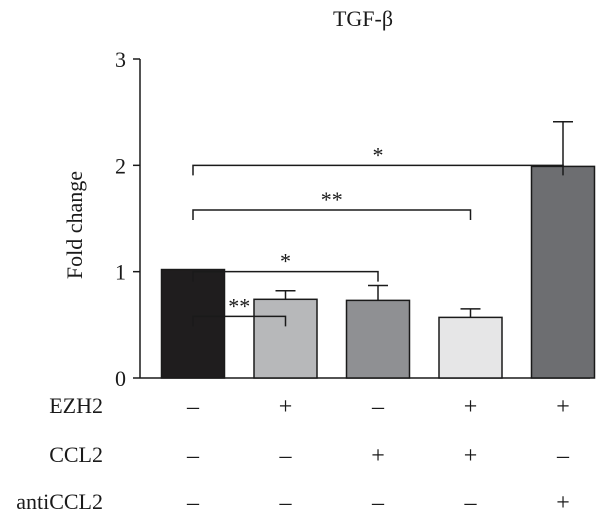 The height and width of the screenshot is (519, 600). I want to click on y-tick-label: 1, so click(120, 272).